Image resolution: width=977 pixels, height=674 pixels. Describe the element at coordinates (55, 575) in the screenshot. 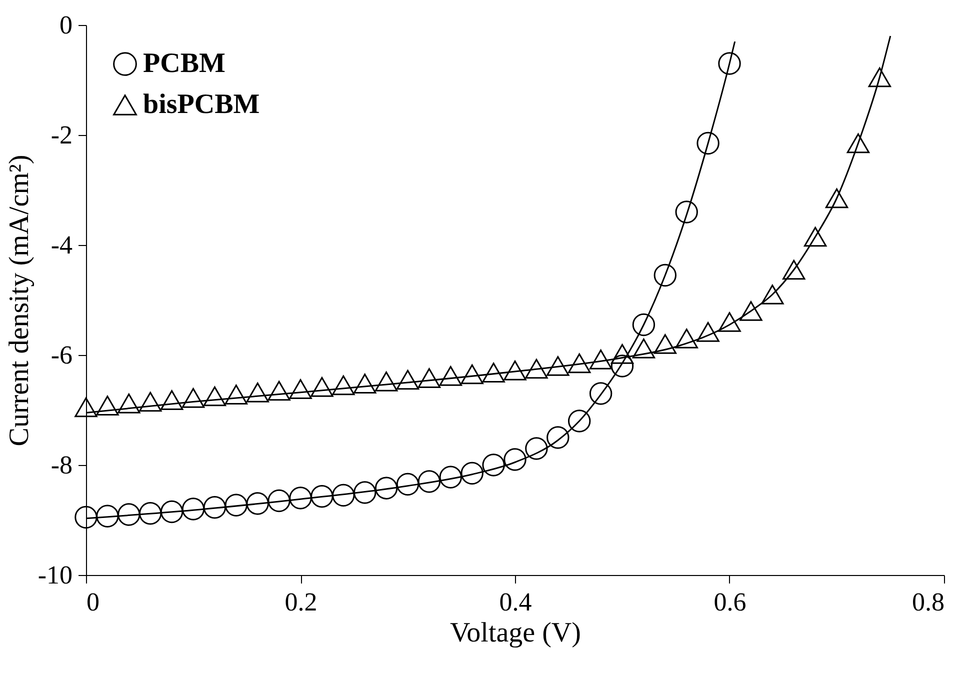

I see `y-tick-label: -10` at that location.